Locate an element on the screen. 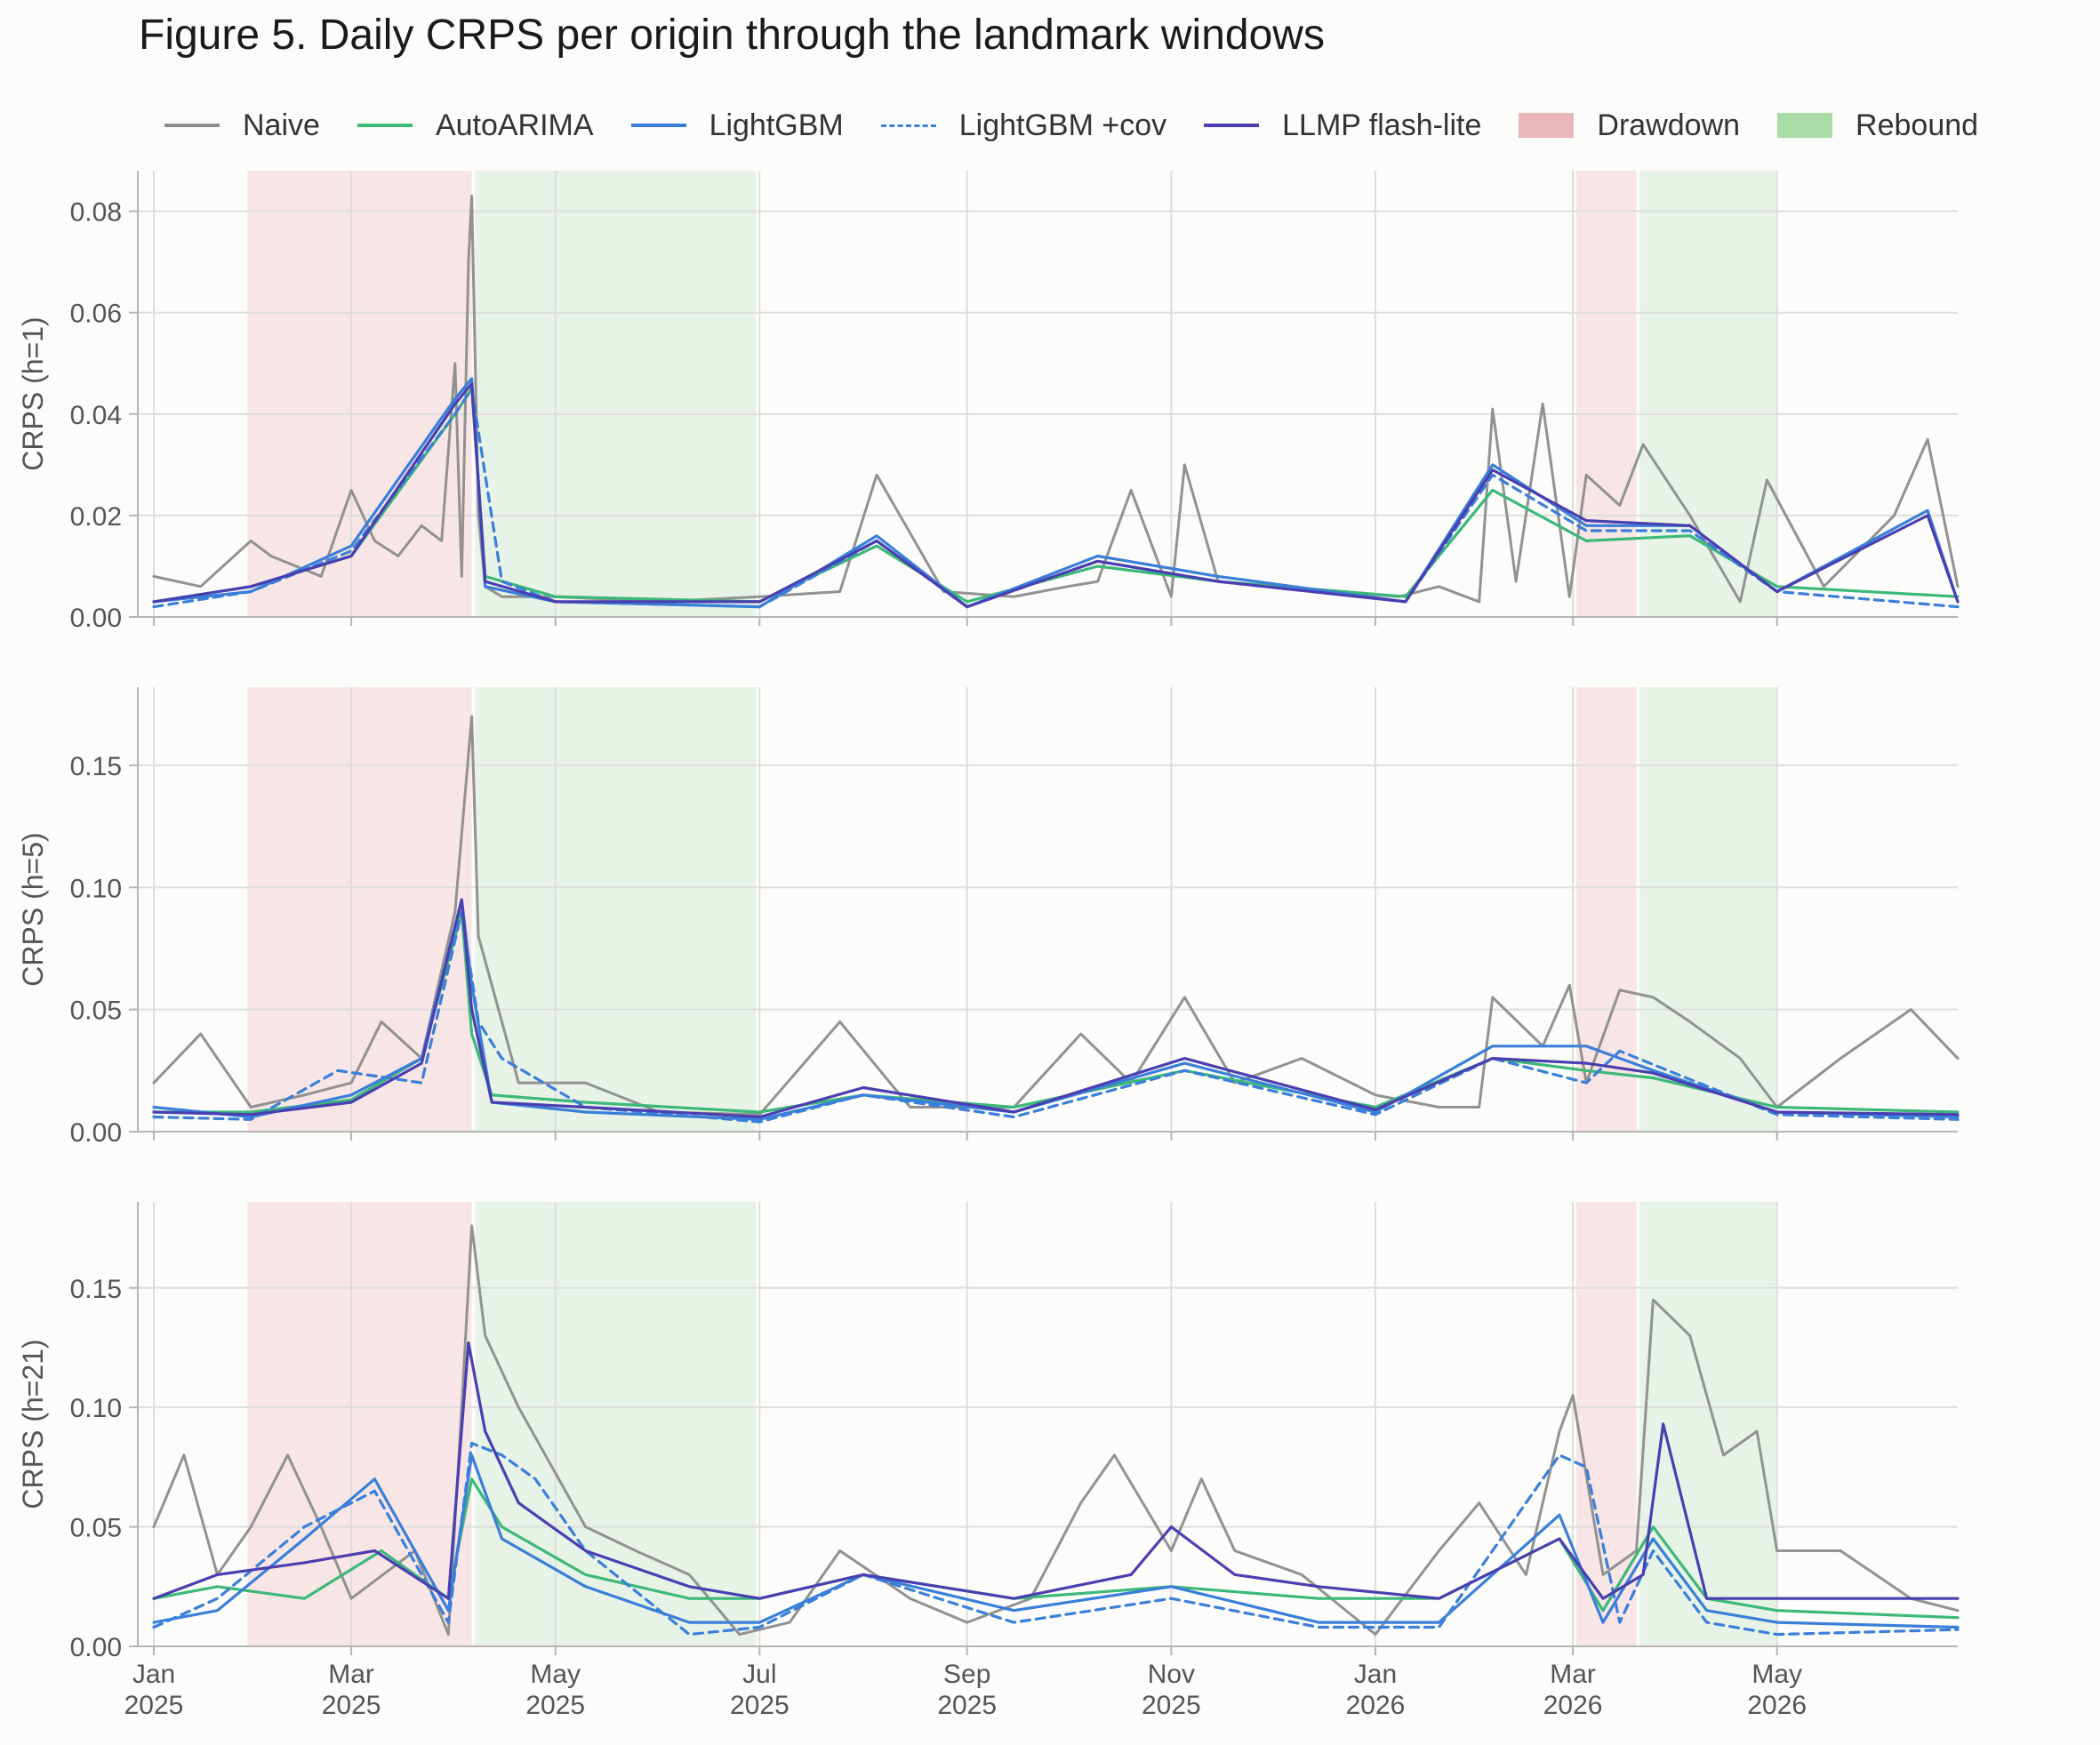  y-tick-label: 0.04 is located at coordinates (96, 415).